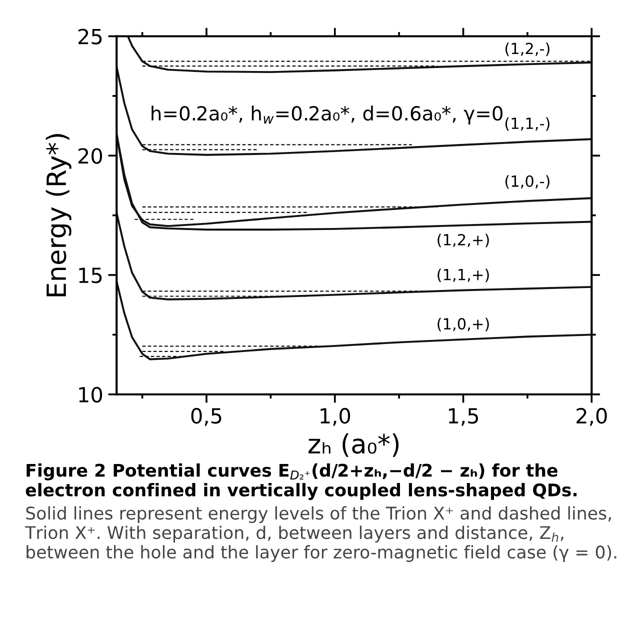  Describe the element at coordinates (463, 417) in the screenshot. I see `x-tick-label: 1,5` at that location.